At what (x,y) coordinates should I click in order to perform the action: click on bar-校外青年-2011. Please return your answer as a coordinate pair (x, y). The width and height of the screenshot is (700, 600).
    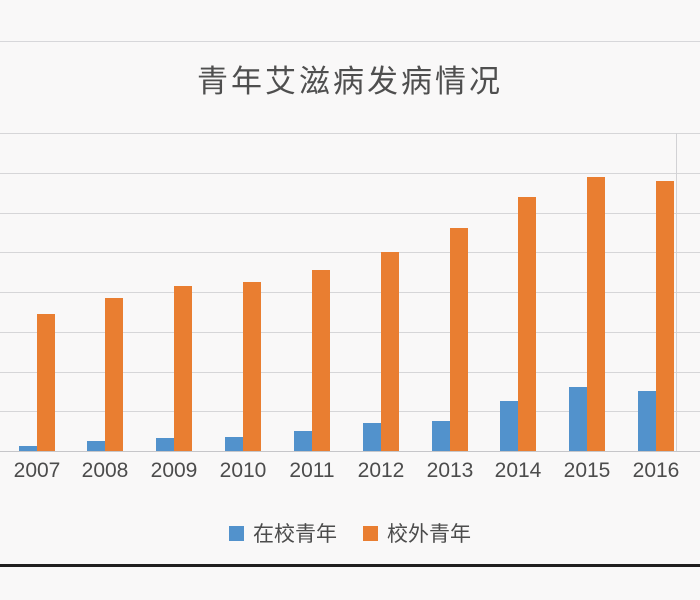
    Looking at the image, I should click on (321, 360).